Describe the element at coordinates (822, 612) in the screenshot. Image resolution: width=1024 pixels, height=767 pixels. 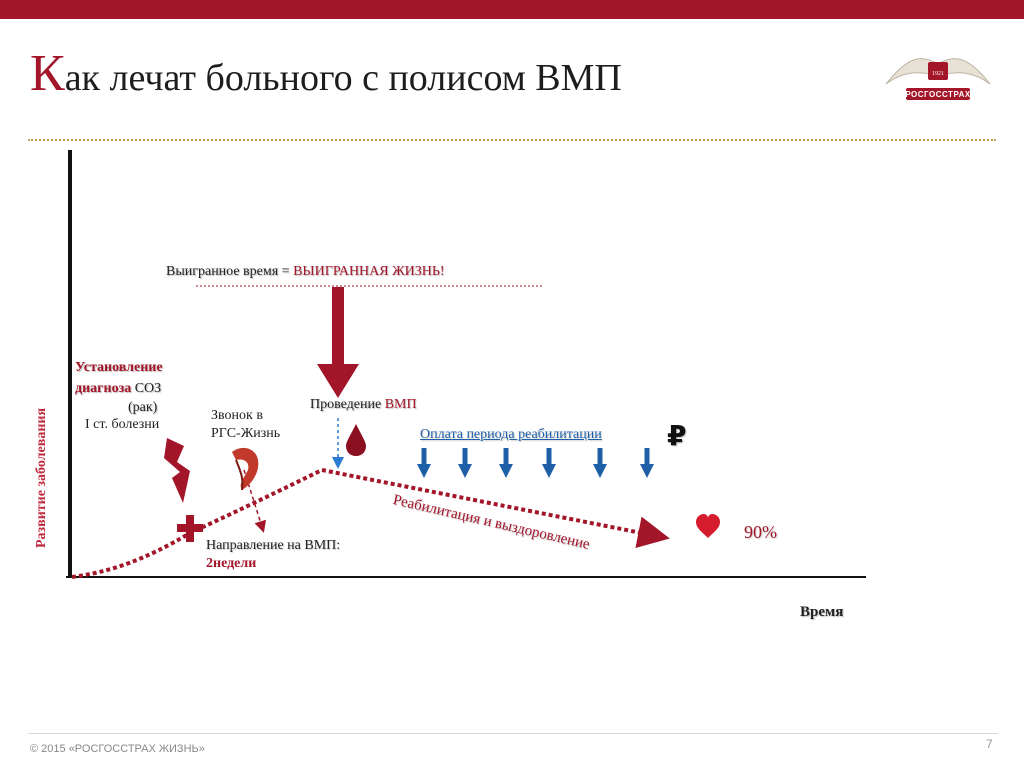
I see `x-axis-label: Время` at that location.